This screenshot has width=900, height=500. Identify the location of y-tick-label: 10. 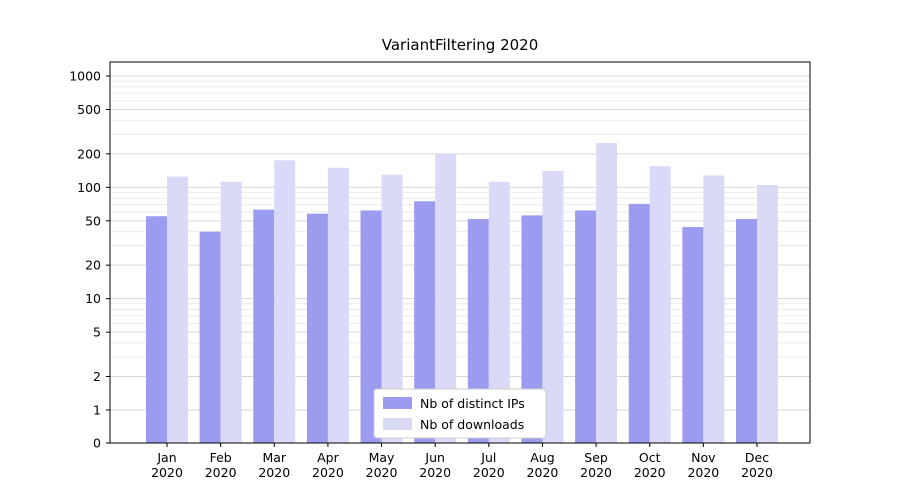
(93, 298).